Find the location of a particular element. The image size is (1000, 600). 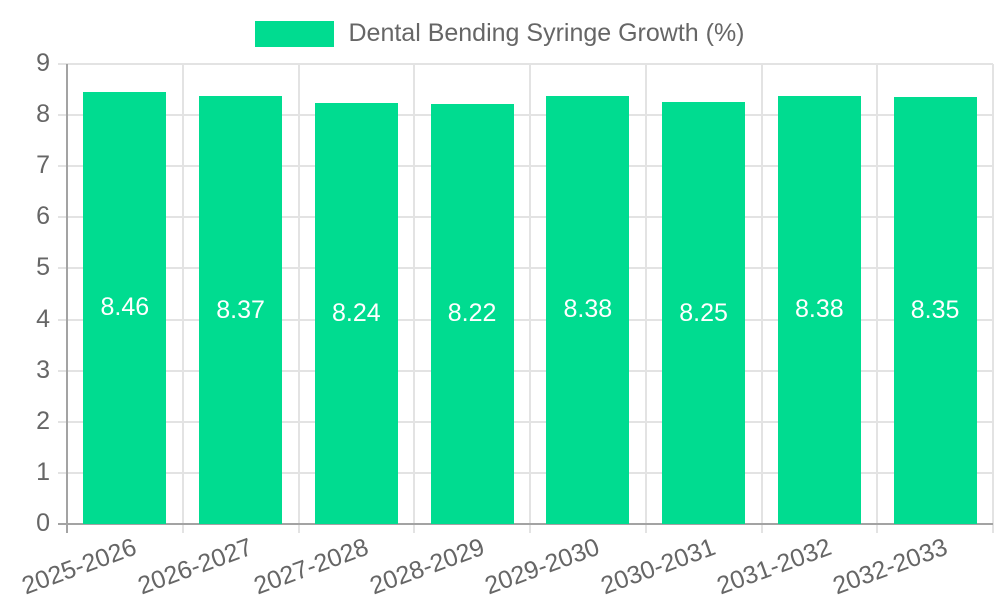

legend: Dental Bending Syringe Growth (%) is located at coordinates (500, 33).